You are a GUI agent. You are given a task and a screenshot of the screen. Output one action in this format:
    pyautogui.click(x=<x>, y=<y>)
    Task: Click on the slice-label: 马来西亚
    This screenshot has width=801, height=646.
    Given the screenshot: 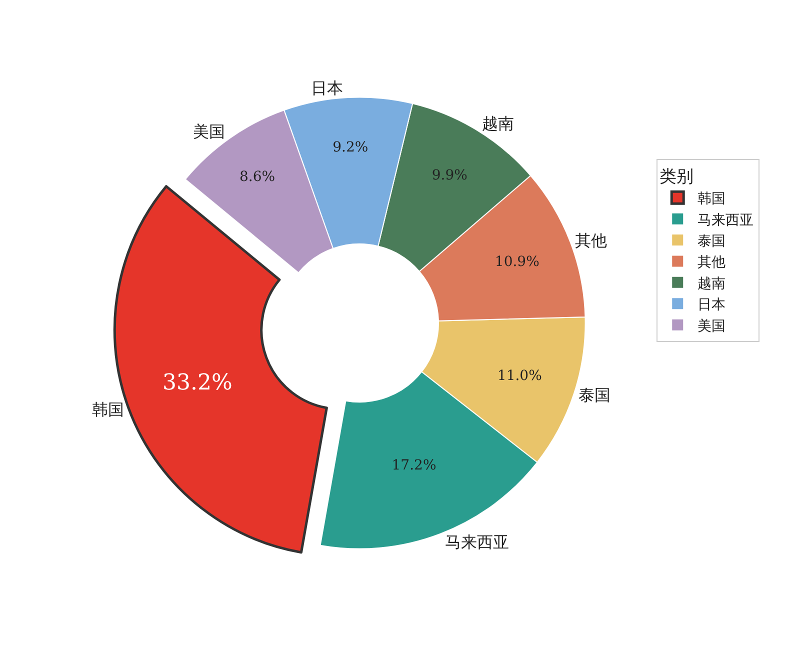 What is the action you would take?
    pyautogui.click(x=477, y=542)
    